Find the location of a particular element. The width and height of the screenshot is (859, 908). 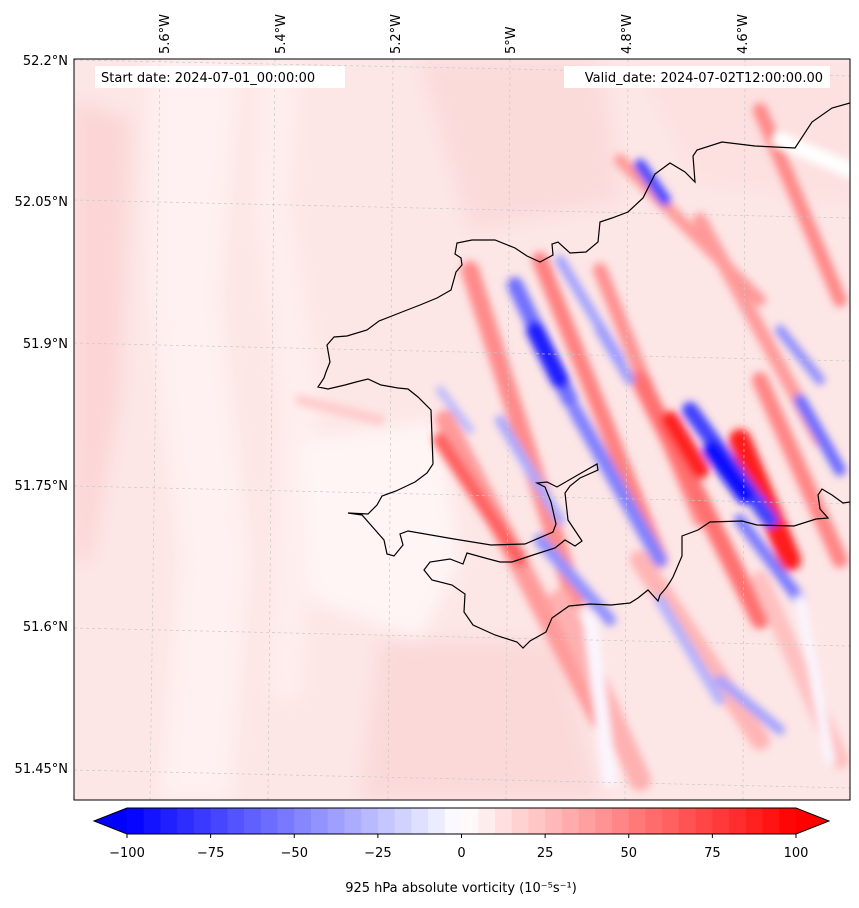

colorbar-tick-label: 0 is located at coordinates (461, 853).